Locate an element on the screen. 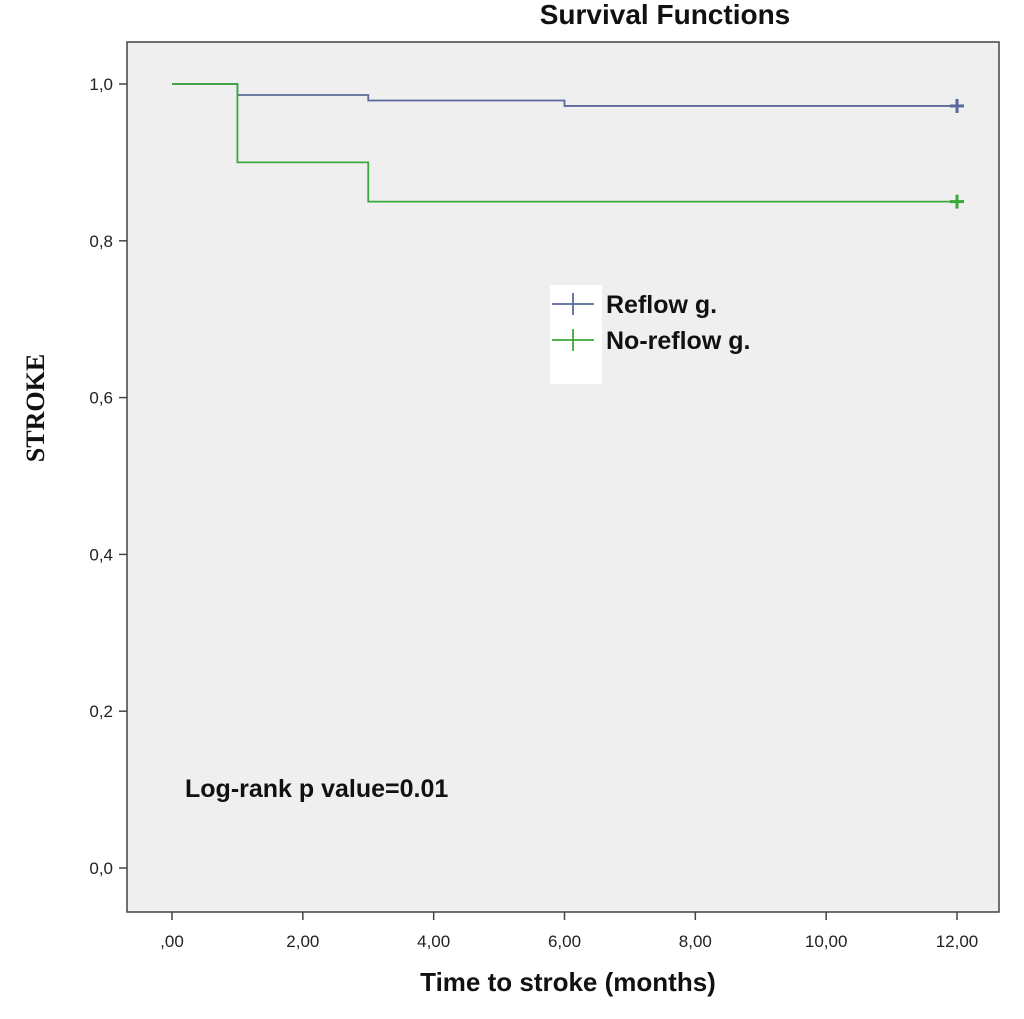  legend-box is located at coordinates (576, 334).